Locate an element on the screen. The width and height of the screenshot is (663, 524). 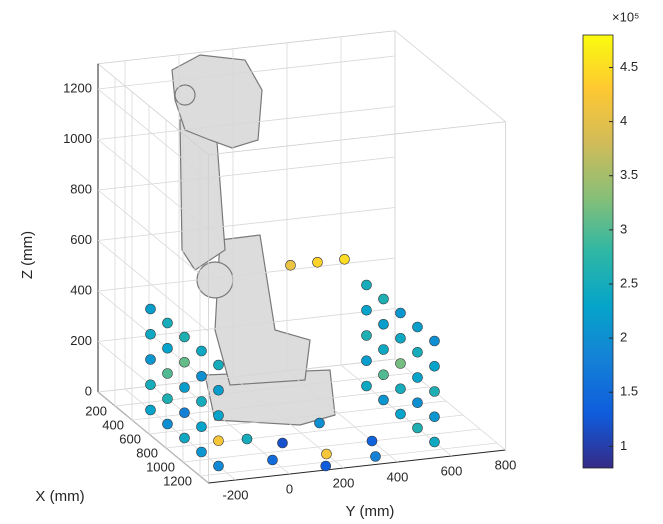
z-tick-label: 200 is located at coordinates (81, 340).